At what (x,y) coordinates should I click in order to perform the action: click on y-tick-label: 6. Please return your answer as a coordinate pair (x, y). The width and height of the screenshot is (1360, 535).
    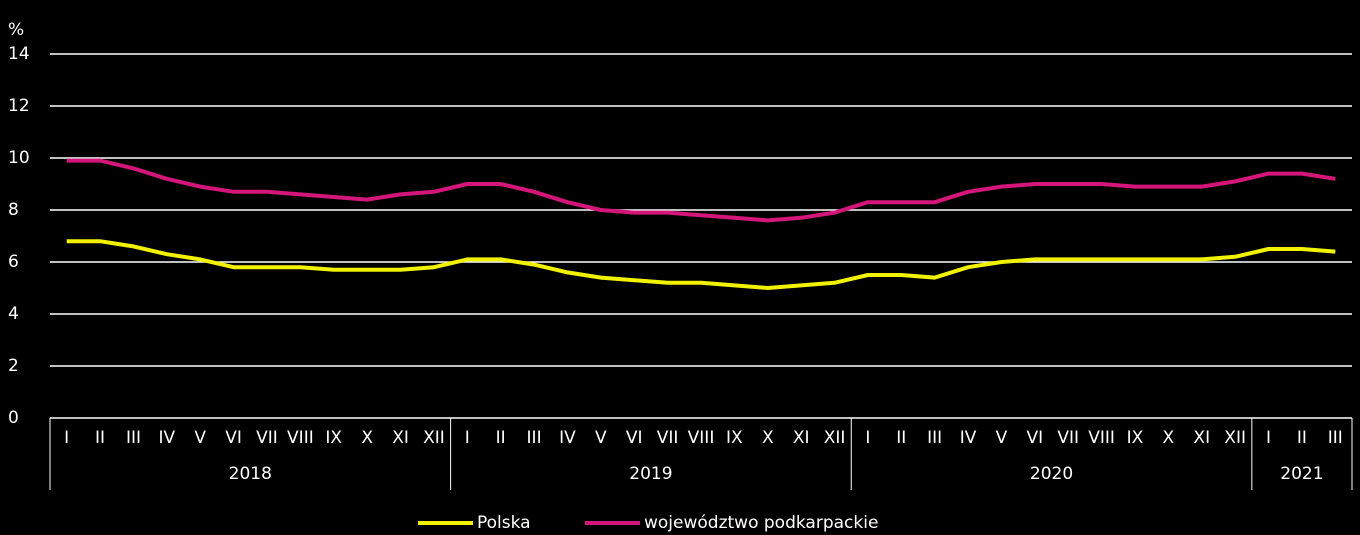
    Looking at the image, I should click on (13, 262).